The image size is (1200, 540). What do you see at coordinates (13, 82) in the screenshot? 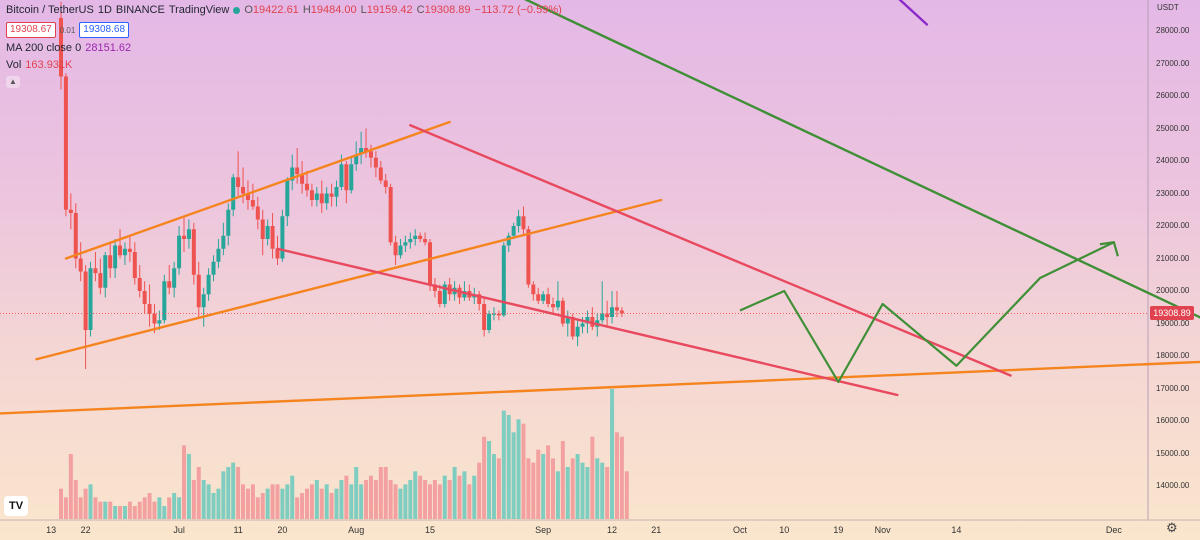
I see `chevron-up-icon: ▲` at bounding box center [13, 82].